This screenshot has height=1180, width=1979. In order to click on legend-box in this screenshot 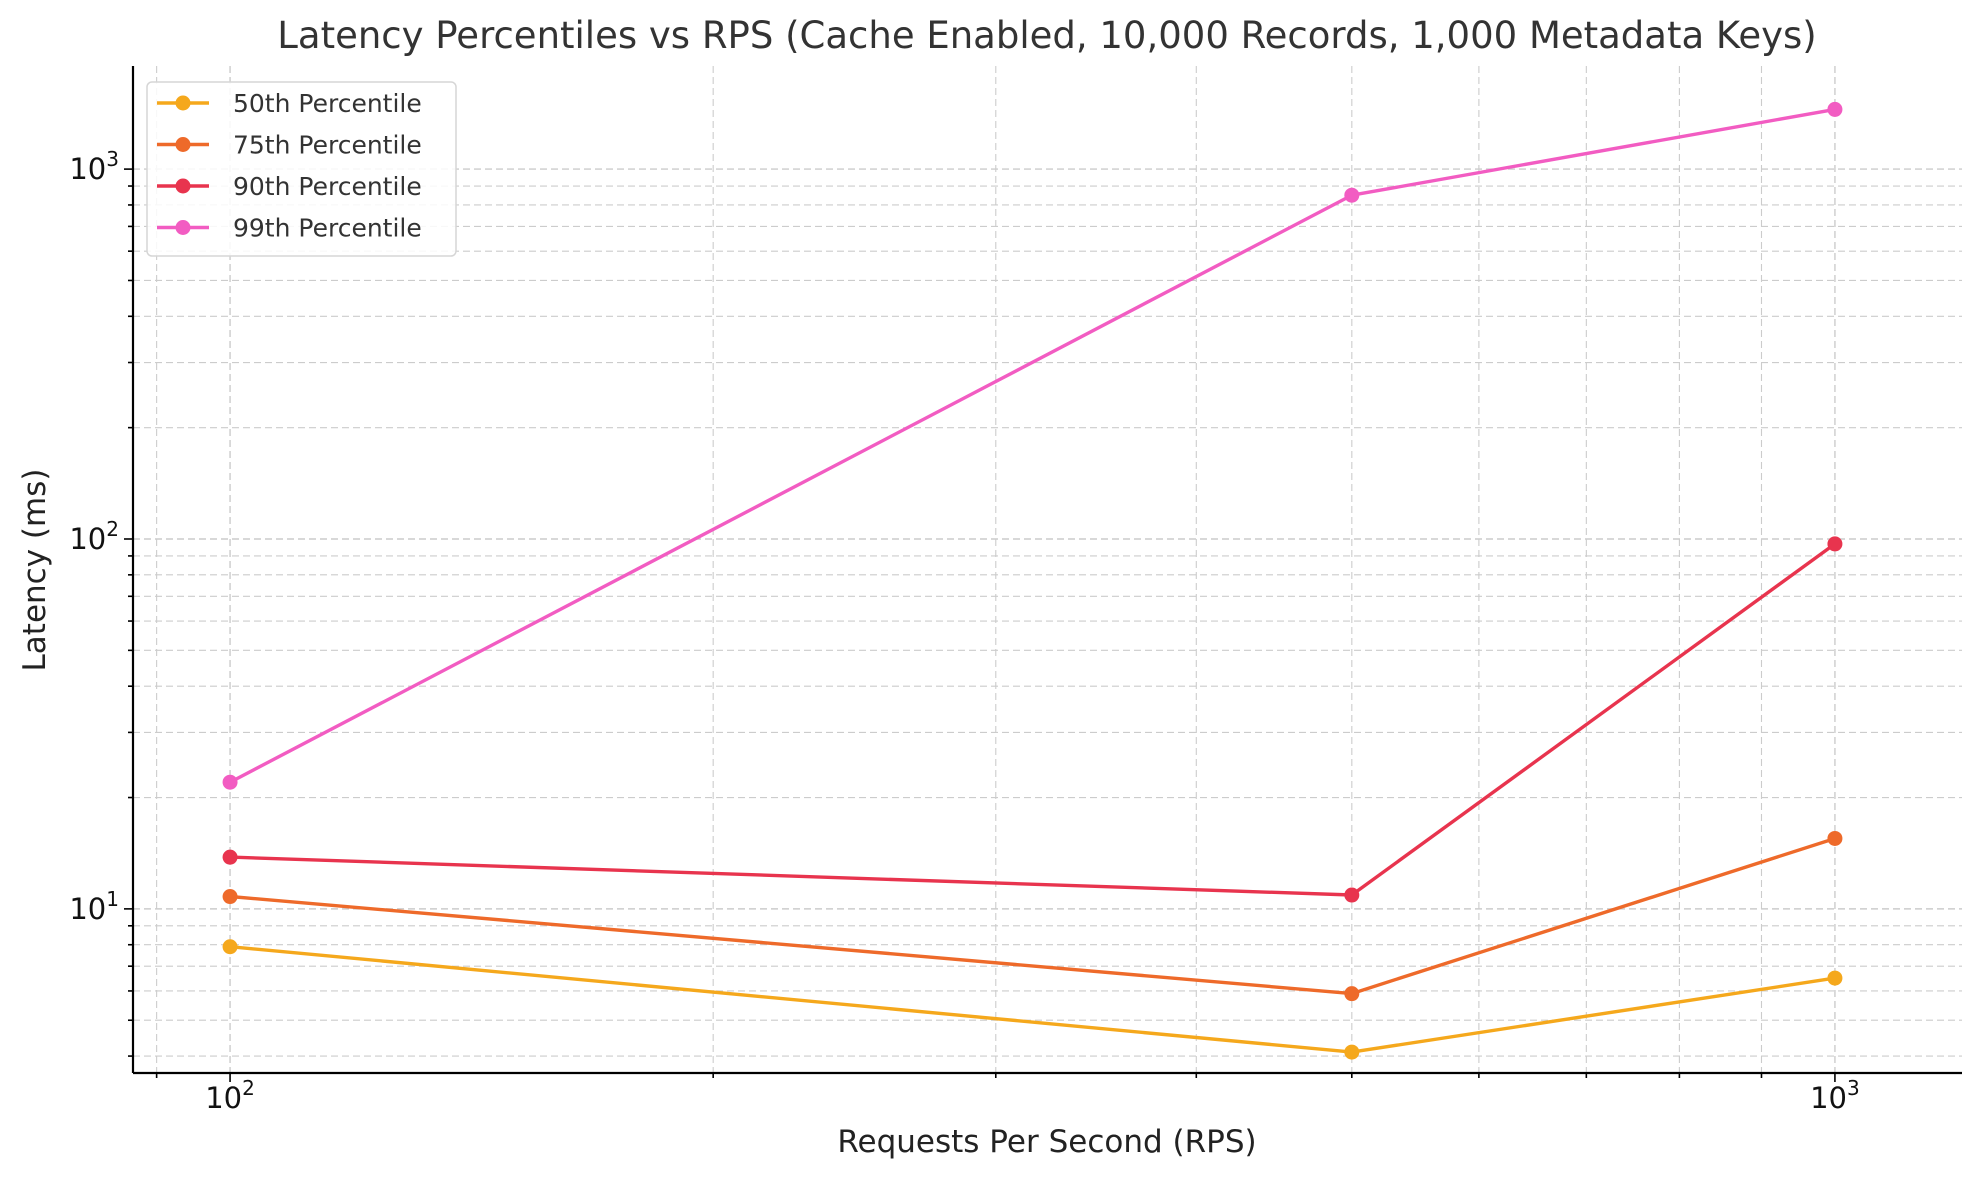, I will do `click(301, 169)`.